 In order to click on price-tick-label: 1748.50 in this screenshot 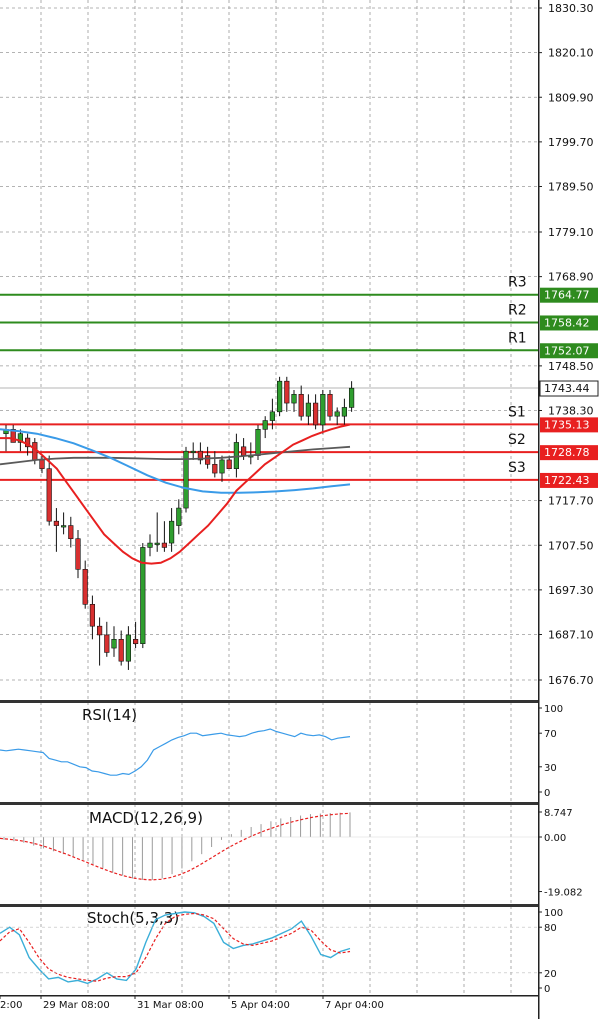, I will do `click(571, 366)`.